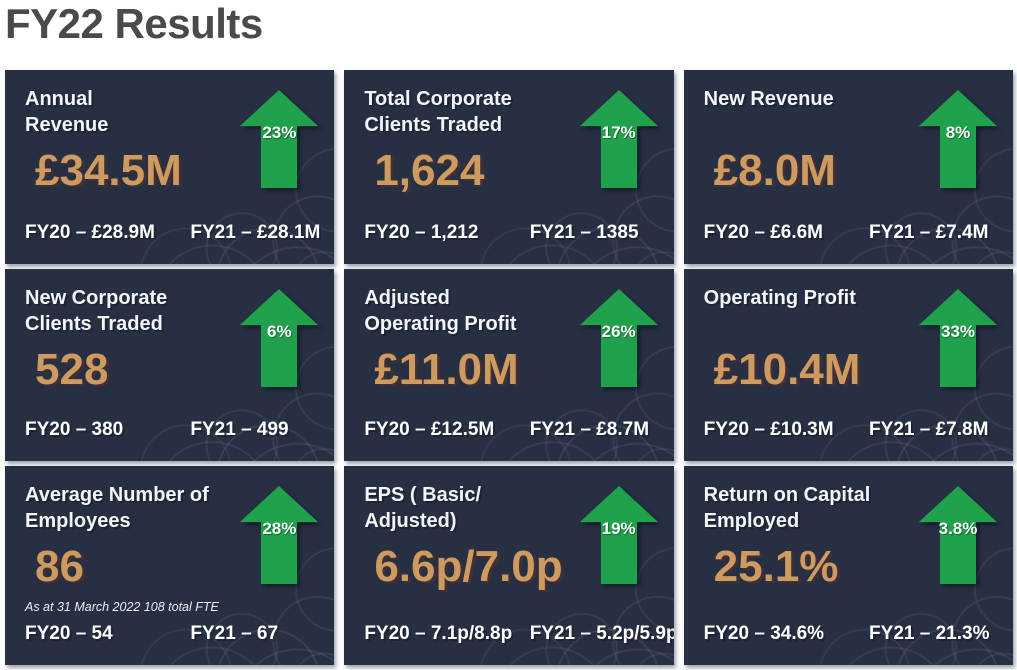 The width and height of the screenshot is (1017, 670). What do you see at coordinates (763, 232) in the screenshot?
I see `kpi-fy20-value: FY20 – £6.6M` at bounding box center [763, 232].